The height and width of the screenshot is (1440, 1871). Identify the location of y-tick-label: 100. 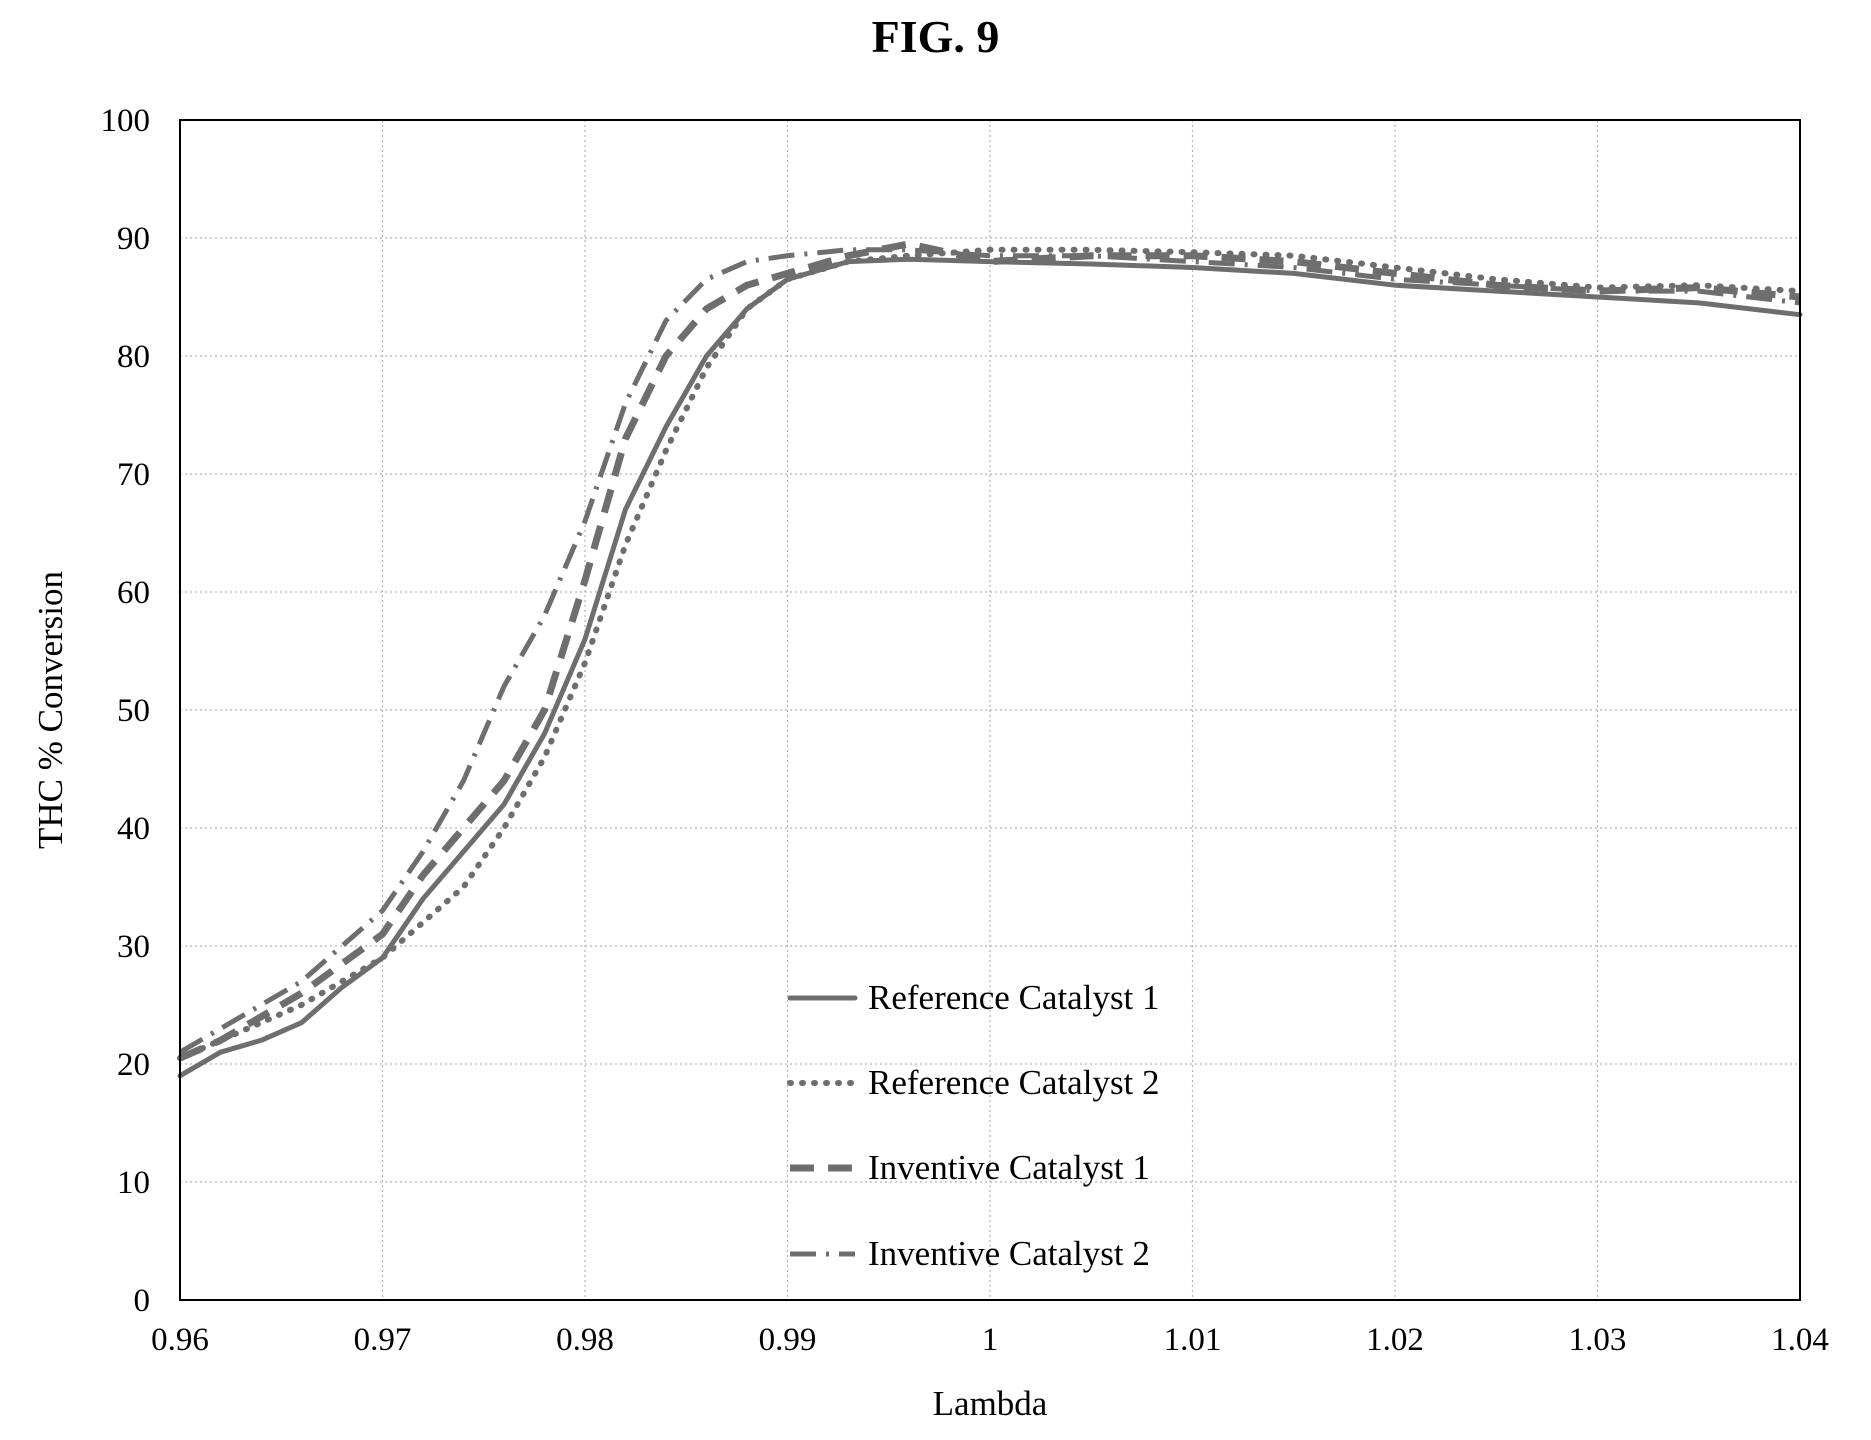
(126, 121).